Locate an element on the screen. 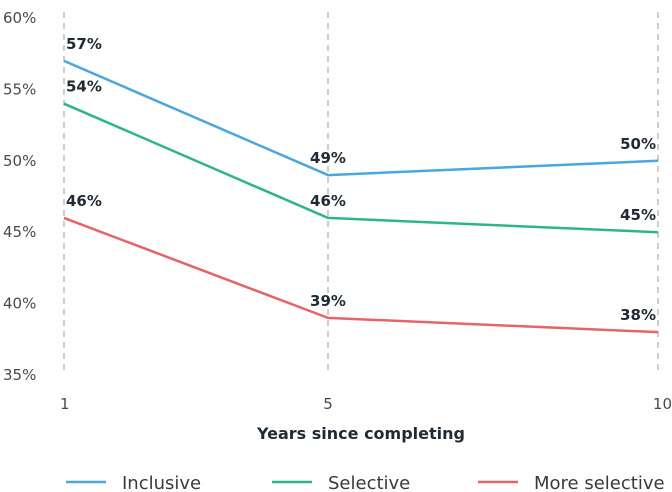 This screenshot has width=672, height=492. data-label: 49% is located at coordinates (328, 158).